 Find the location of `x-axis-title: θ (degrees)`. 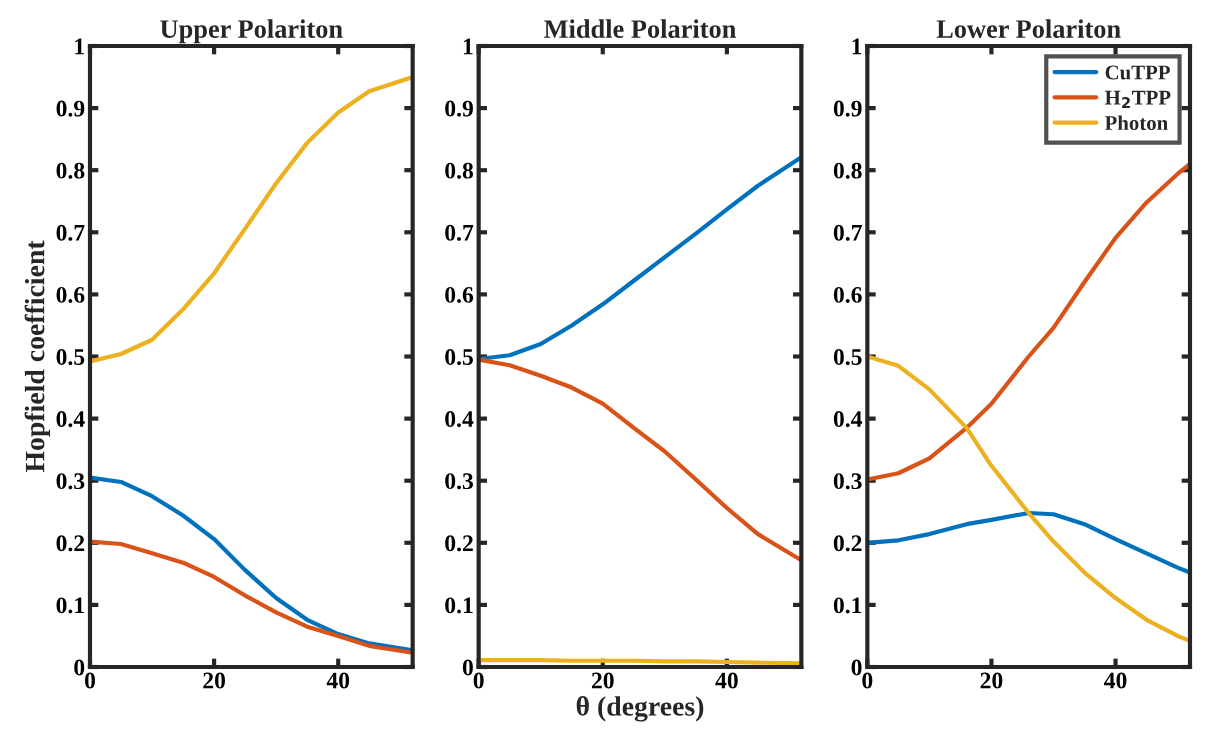

x-axis-title: θ (degrees) is located at coordinates (640, 709).